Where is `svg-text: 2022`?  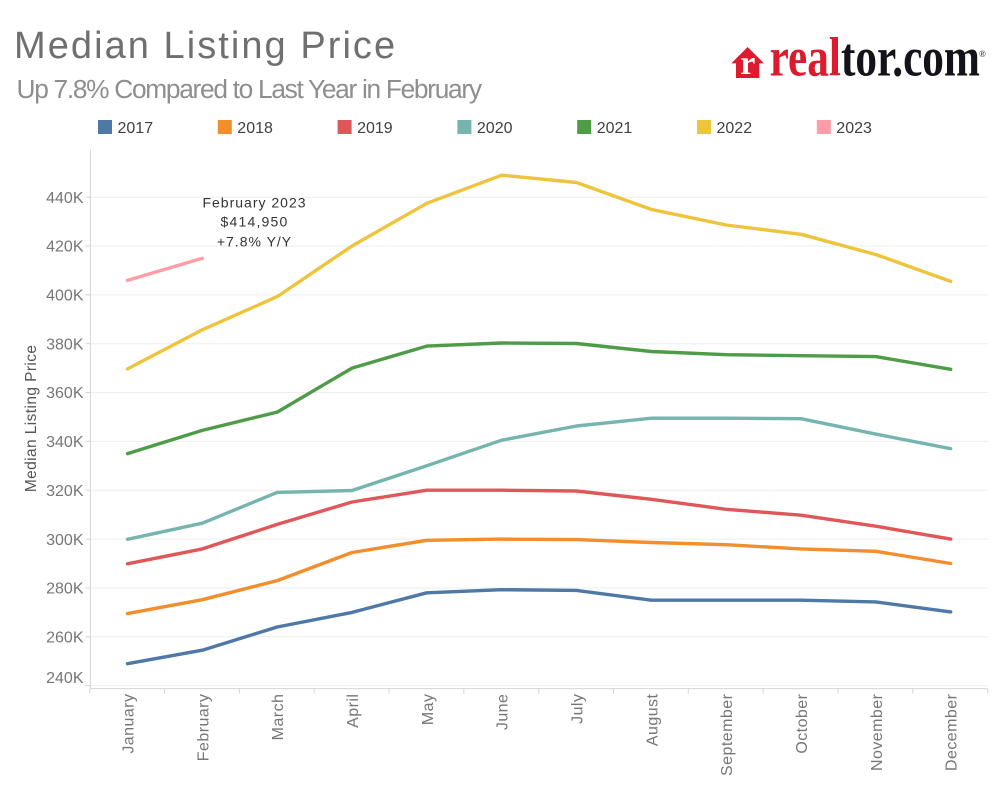 svg-text: 2022 is located at coordinates (735, 128).